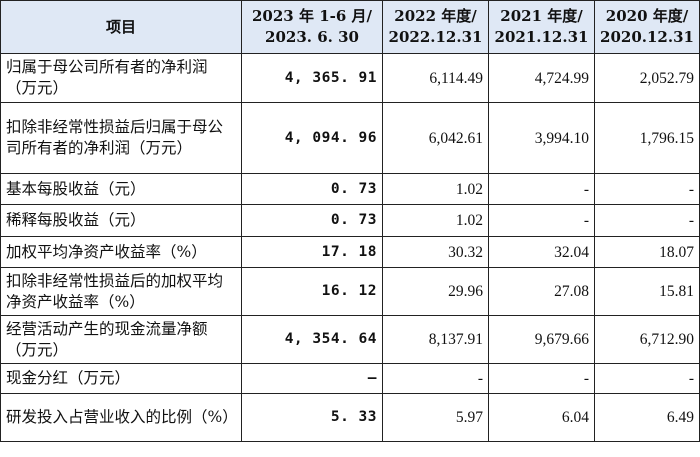 This screenshot has height=457, width=700. What do you see at coordinates (647, 37) in the screenshot?
I see `header-2020-line2: 2020.12.31` at bounding box center [647, 37].